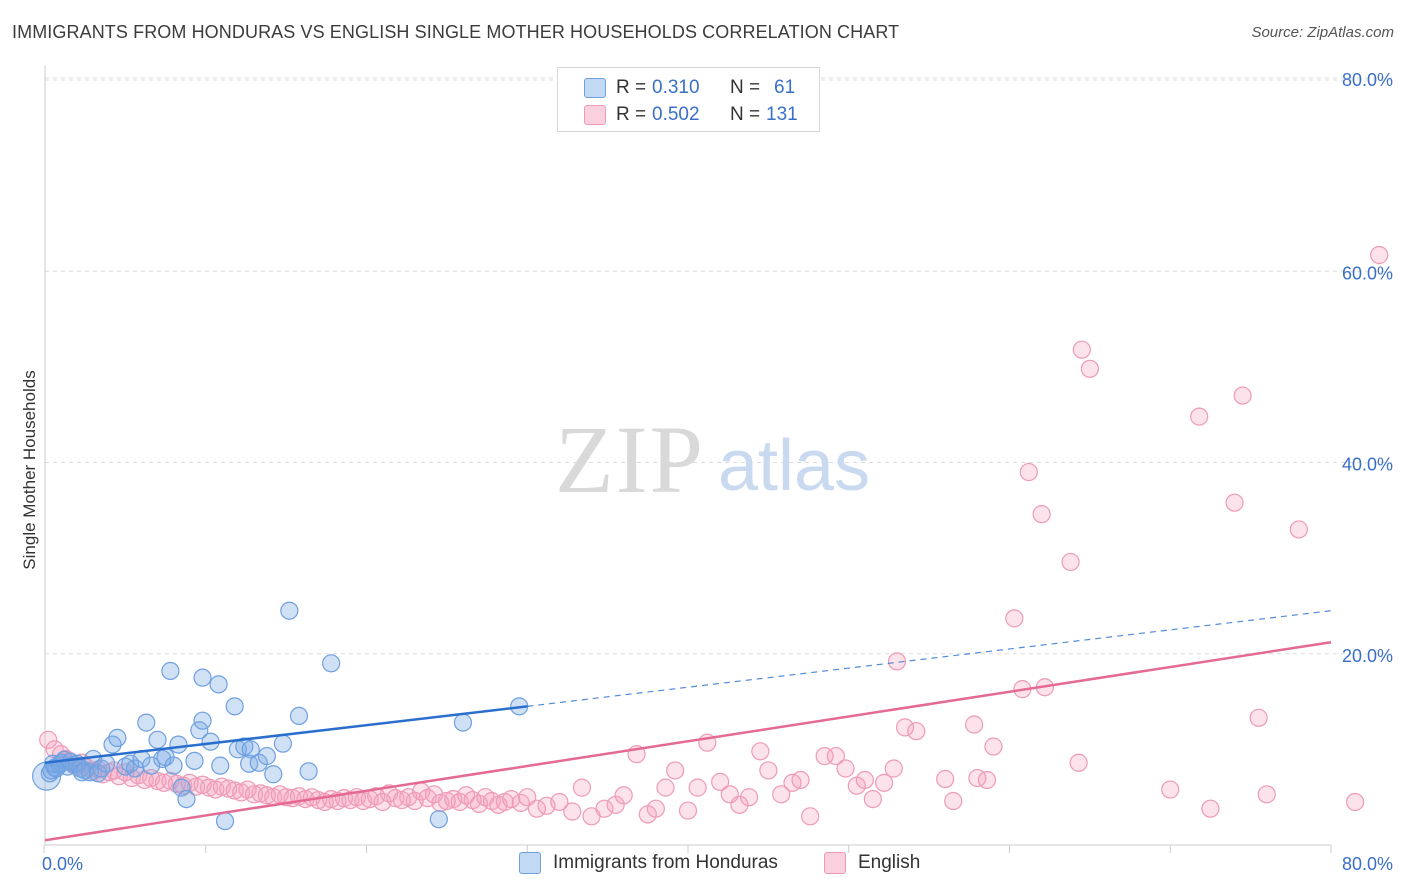 The height and width of the screenshot is (892, 1406). I want to click on legend-r-value: 0.310, so click(676, 87).